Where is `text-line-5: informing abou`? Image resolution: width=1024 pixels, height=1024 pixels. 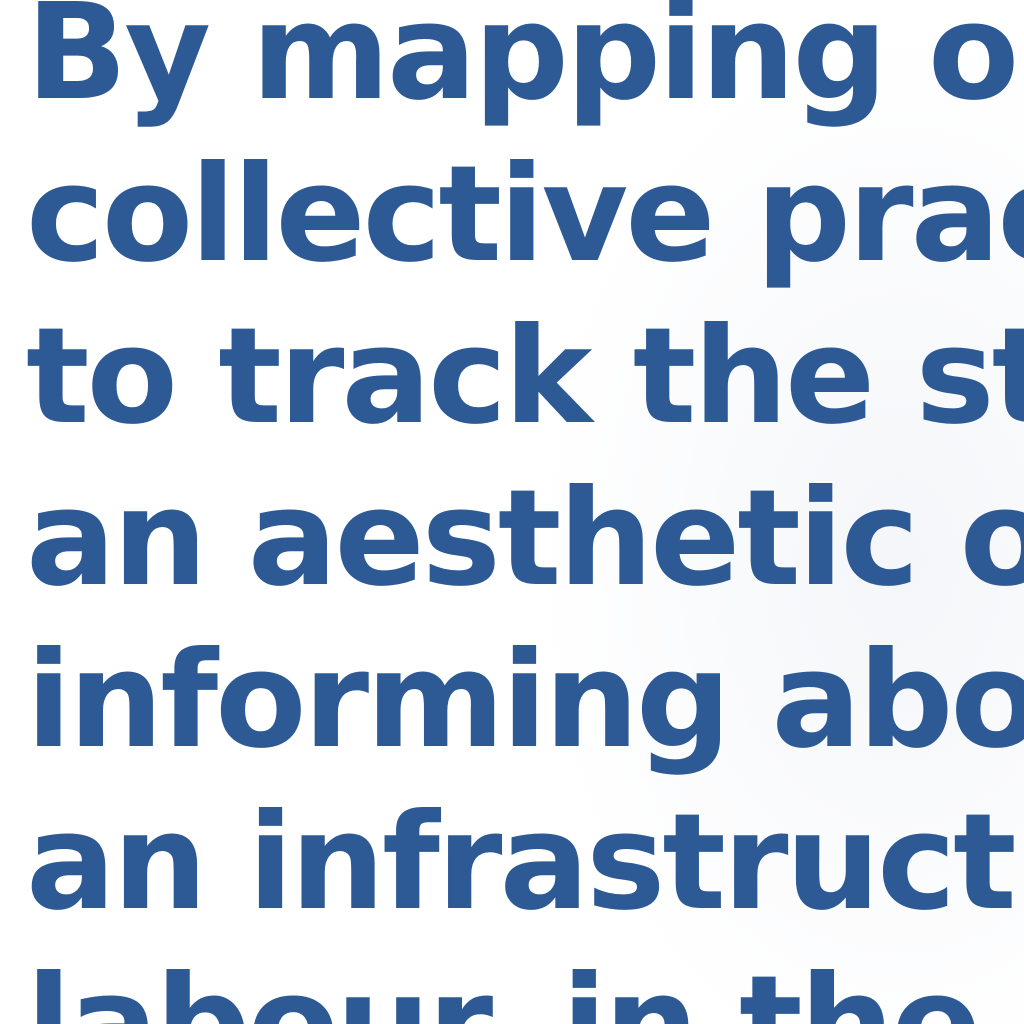 text-line-5: informing abou is located at coordinates (525, 701).